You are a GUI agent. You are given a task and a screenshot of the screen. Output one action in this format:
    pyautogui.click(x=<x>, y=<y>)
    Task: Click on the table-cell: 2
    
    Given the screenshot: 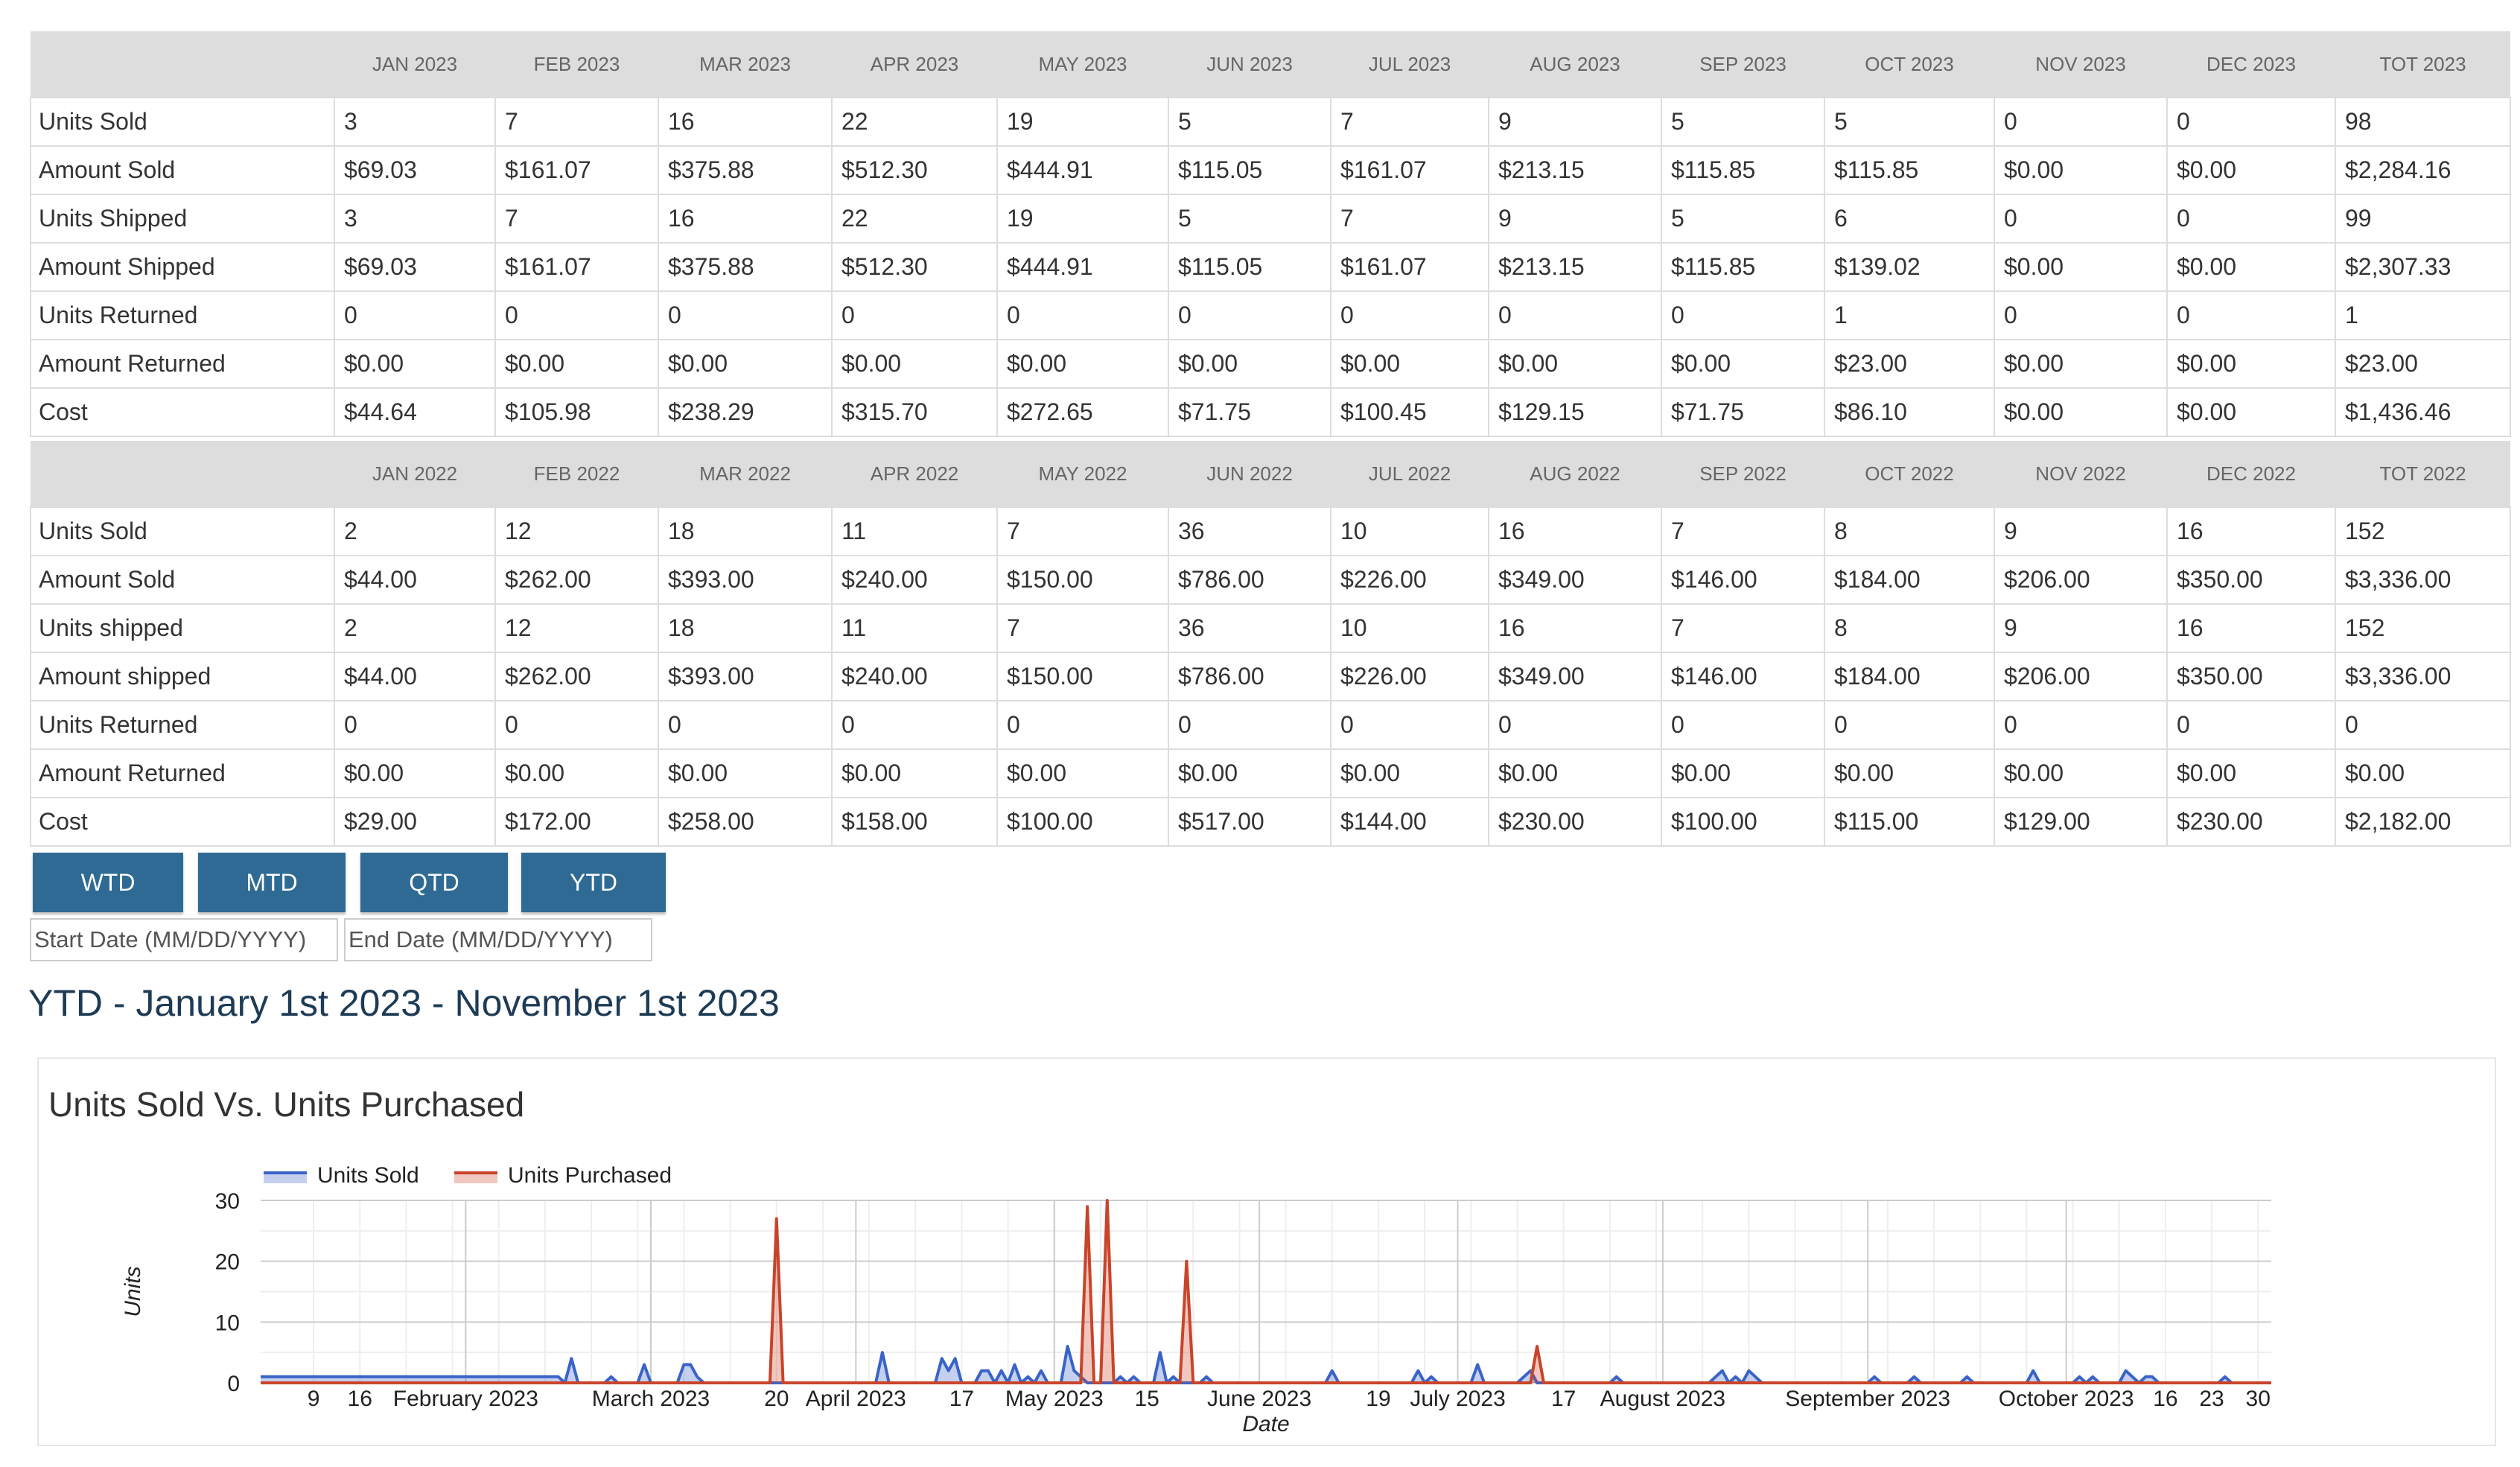 What is the action you would take?
    pyautogui.click(x=415, y=628)
    